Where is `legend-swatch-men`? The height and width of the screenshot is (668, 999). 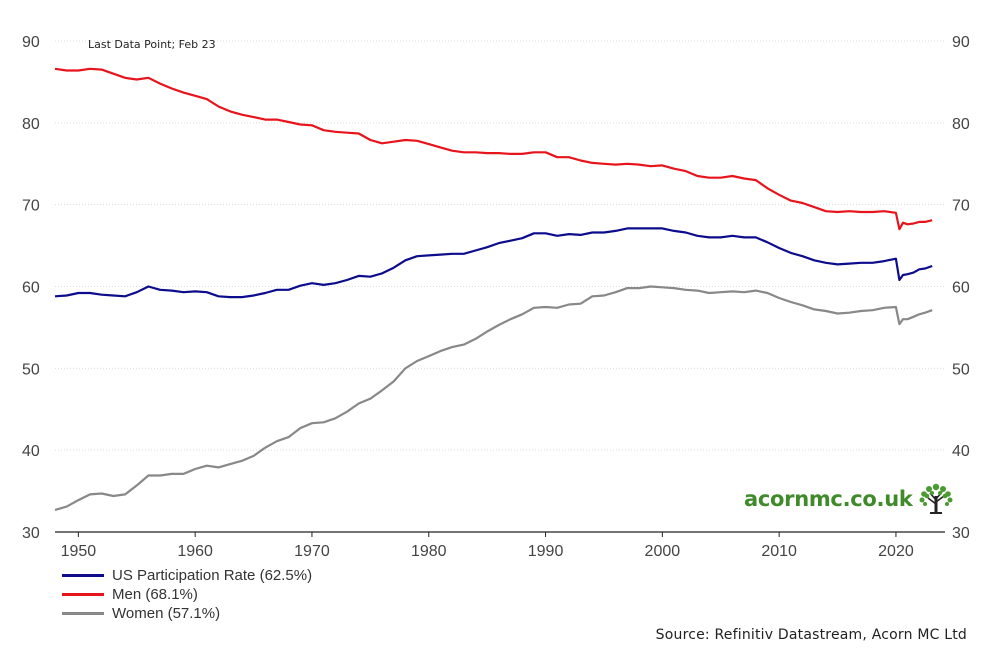 legend-swatch-men is located at coordinates (83, 594).